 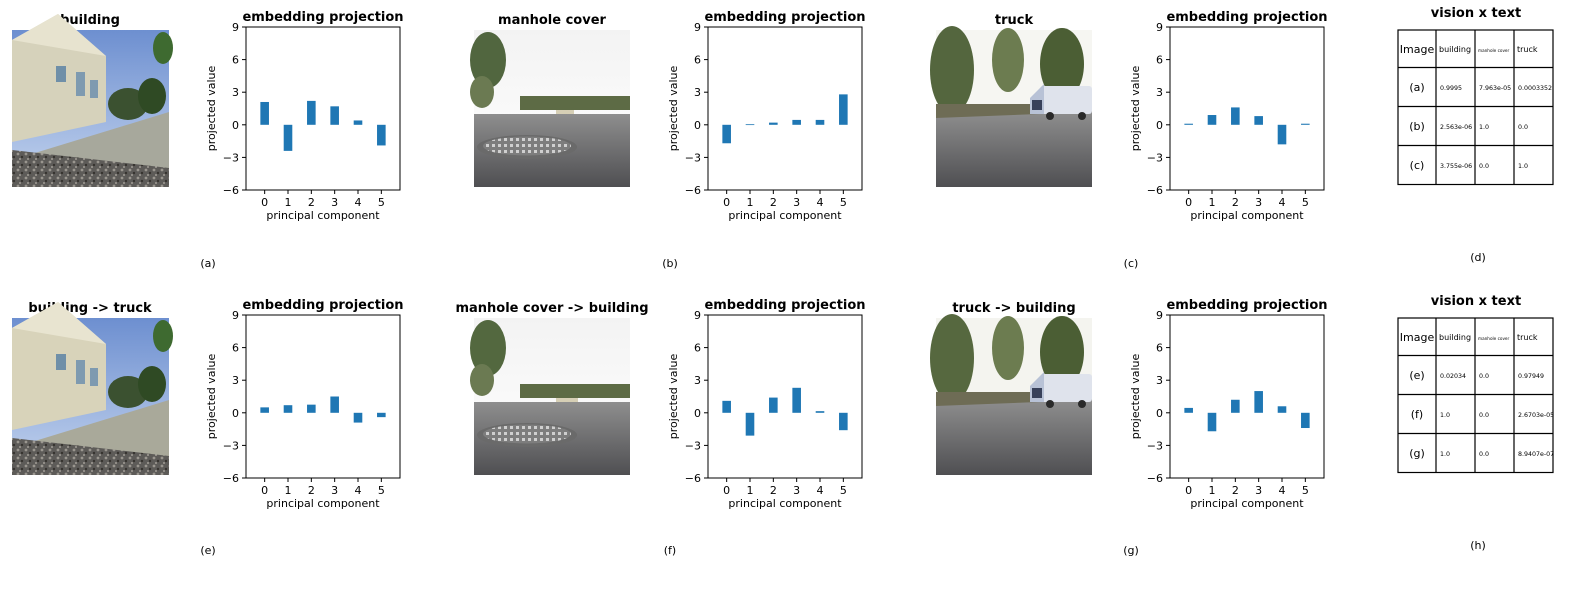 I want to click on panel-label-c: (c), so click(x=1131, y=263).